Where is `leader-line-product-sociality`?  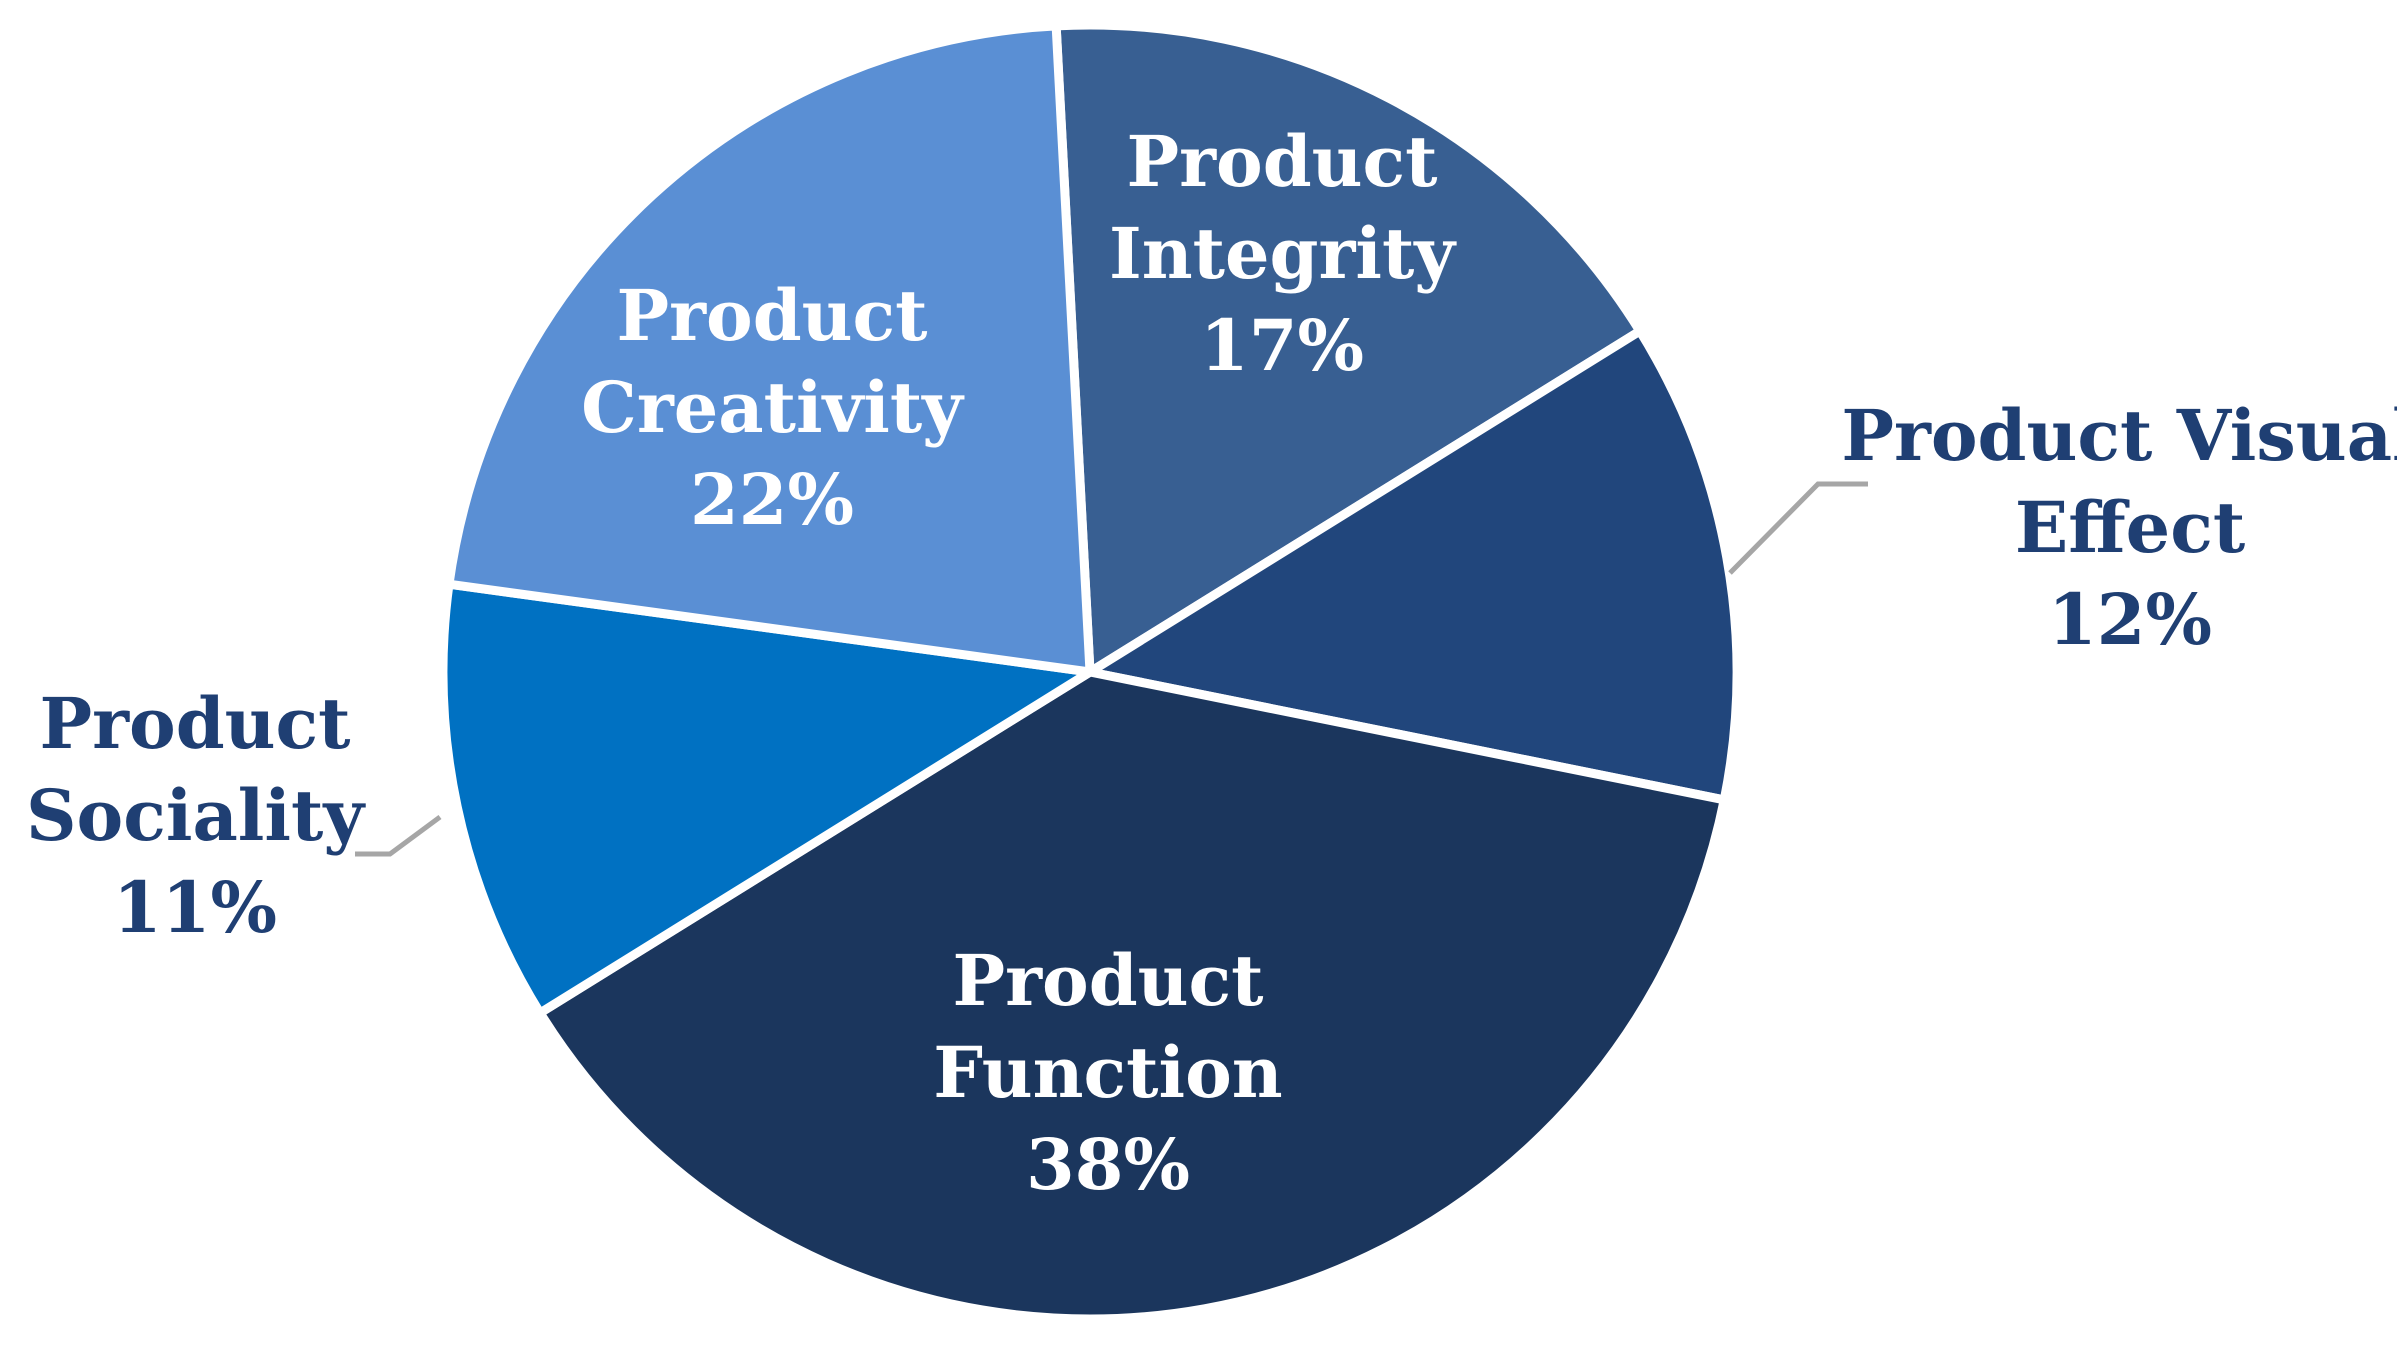
leader-line-product-sociality is located at coordinates (398, 835).